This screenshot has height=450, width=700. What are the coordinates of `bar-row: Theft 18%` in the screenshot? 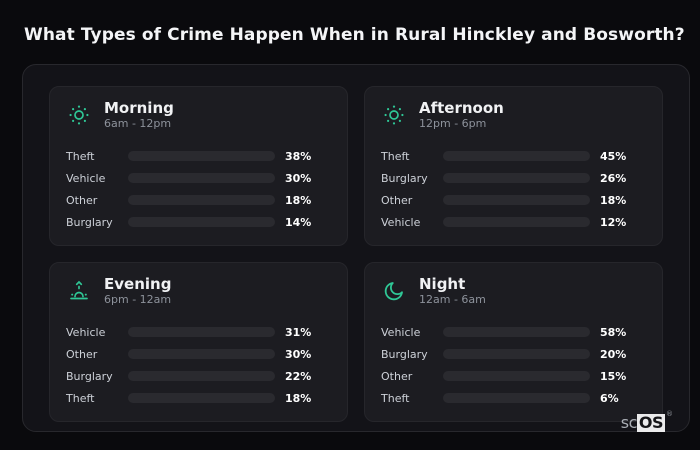 It's located at (198, 398).